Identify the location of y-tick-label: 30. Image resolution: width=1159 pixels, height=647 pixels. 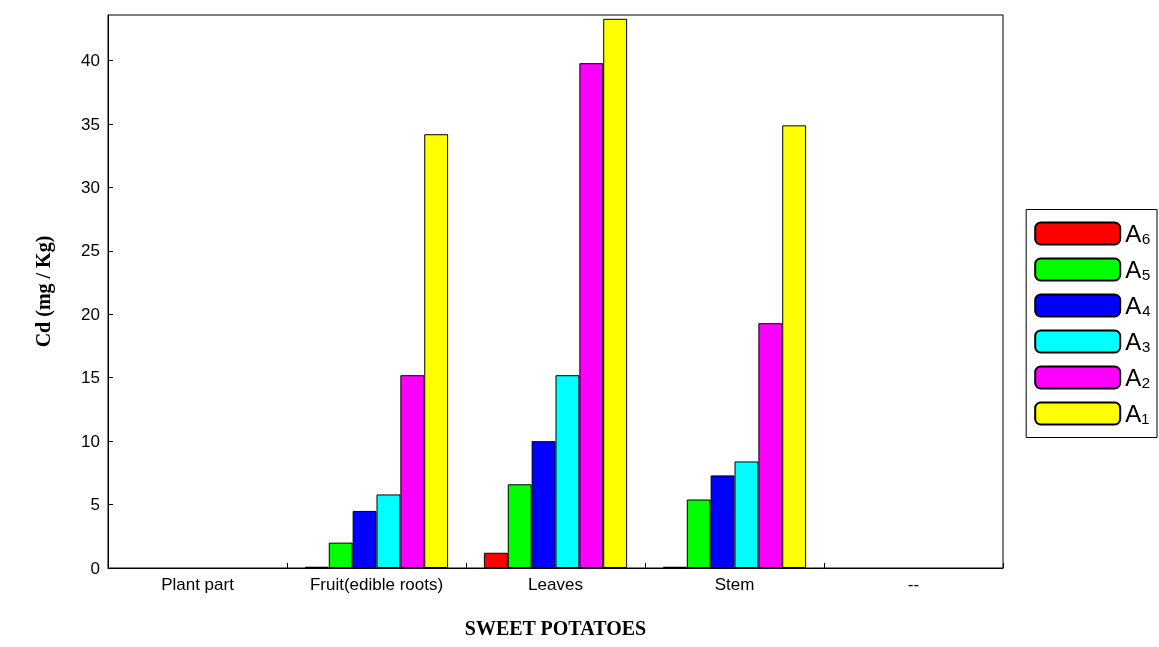
(90, 187).